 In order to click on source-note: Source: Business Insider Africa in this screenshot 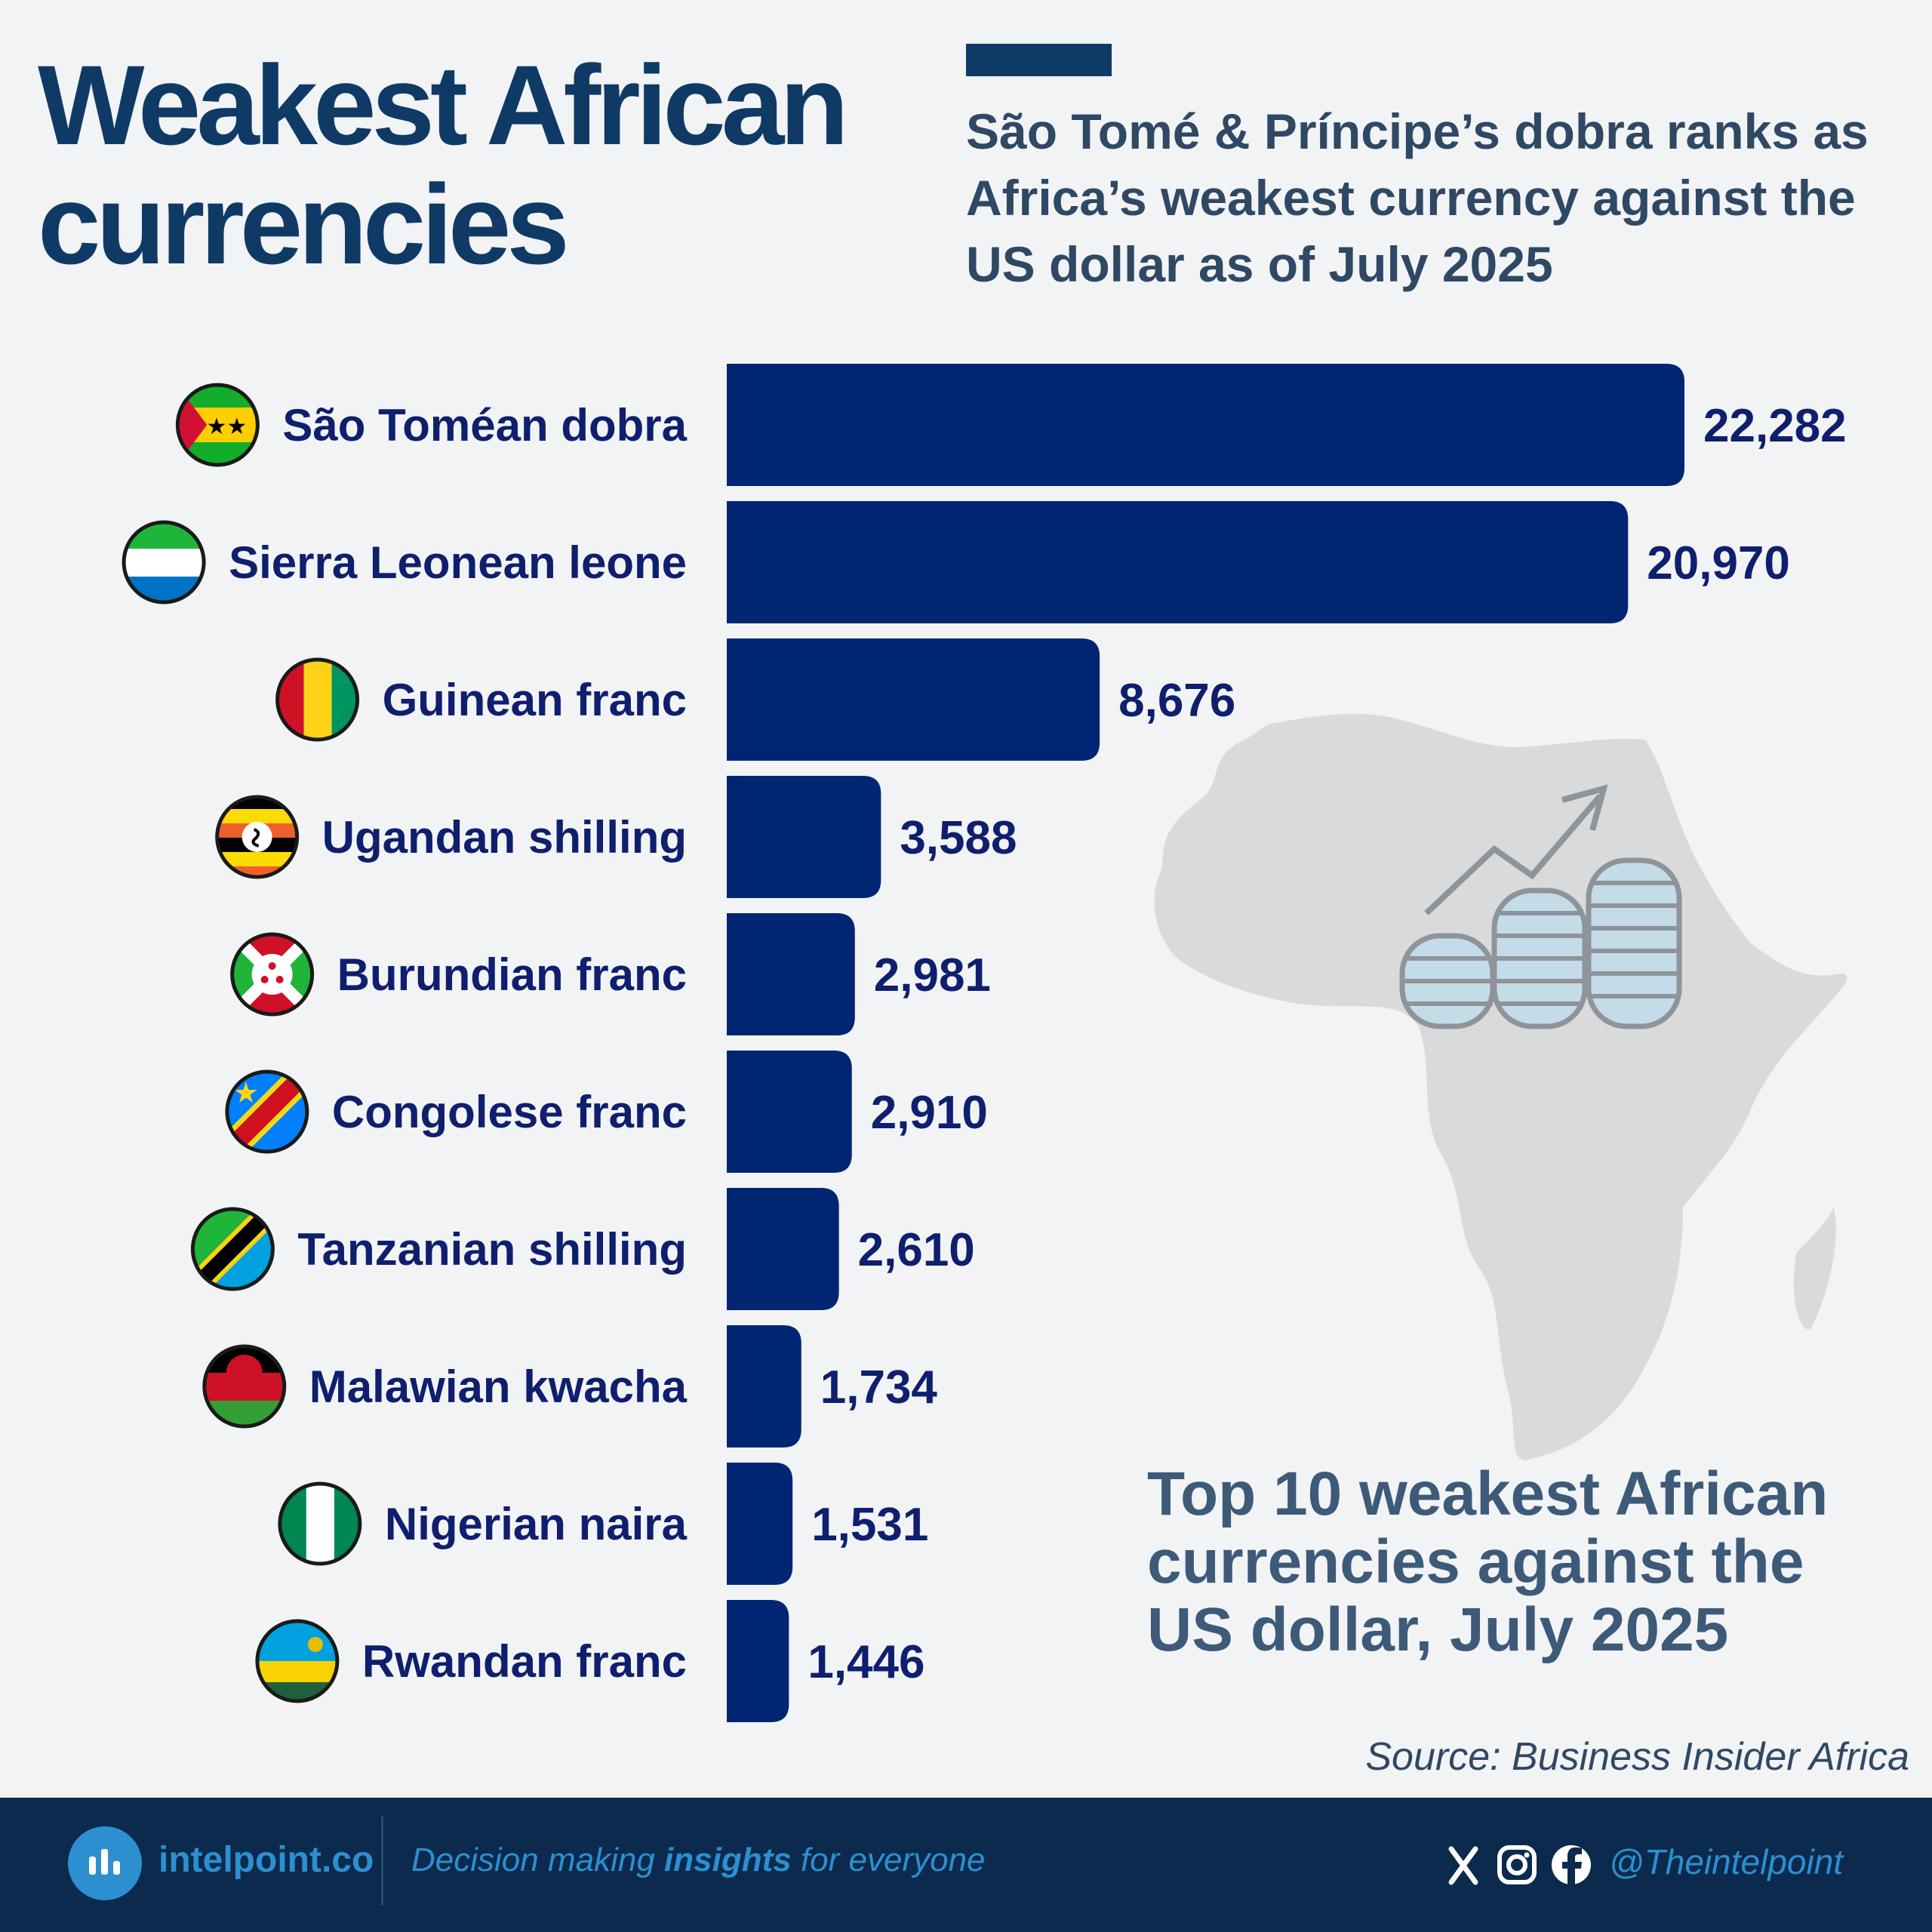, I will do `click(1637, 1757)`.